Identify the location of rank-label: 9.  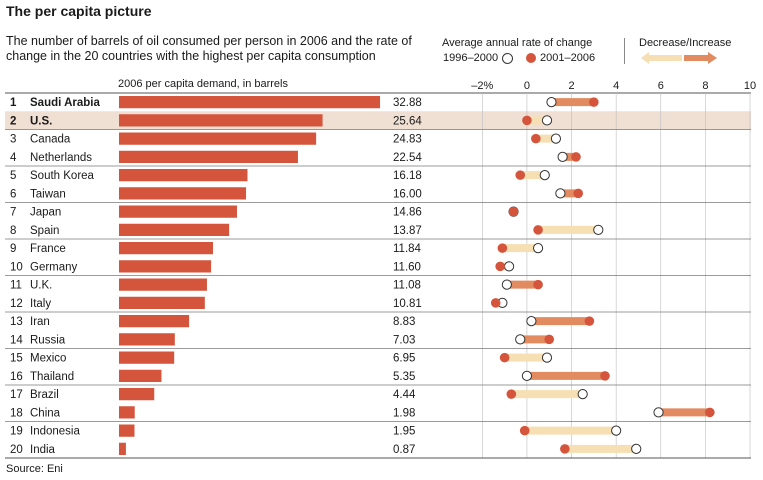
(13, 249).